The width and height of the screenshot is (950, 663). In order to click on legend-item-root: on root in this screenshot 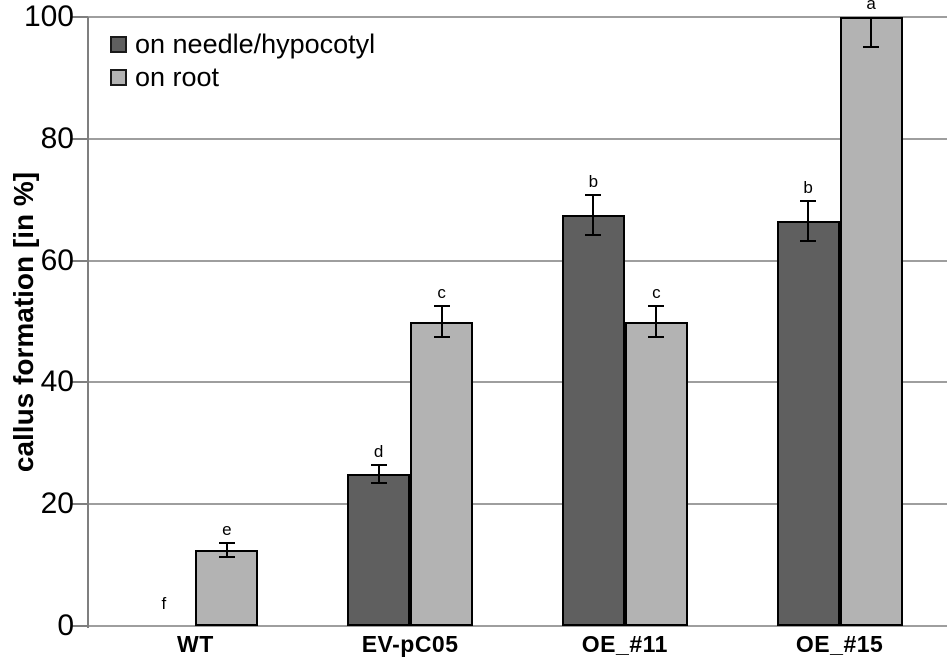, I will do `click(242, 77)`.